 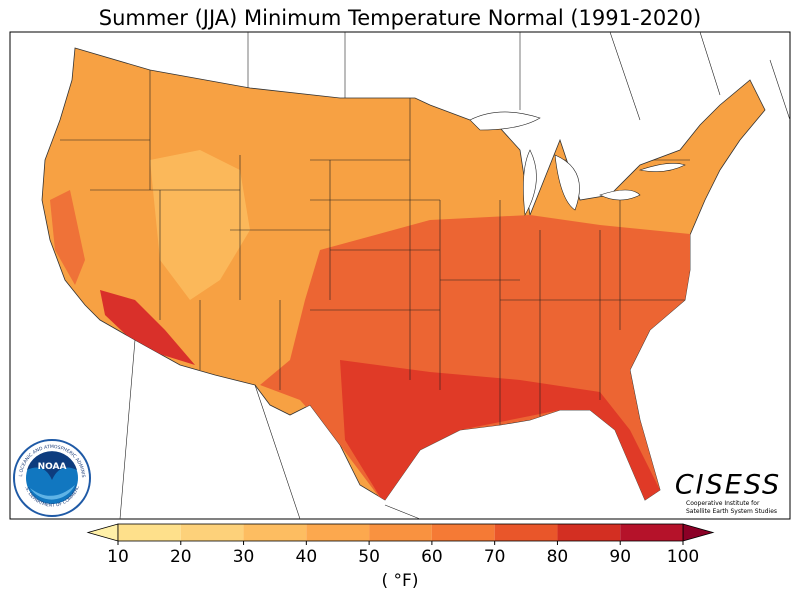 What do you see at coordinates (67, 237) in the screenshot?
I see `zone-valley` at bounding box center [67, 237].